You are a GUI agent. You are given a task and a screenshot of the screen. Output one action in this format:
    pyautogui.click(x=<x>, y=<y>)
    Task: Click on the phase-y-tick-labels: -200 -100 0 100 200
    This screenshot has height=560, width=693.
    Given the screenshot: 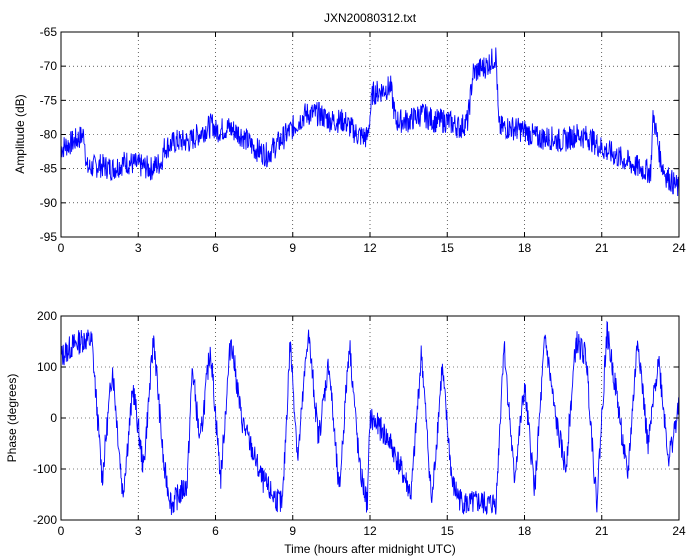 What is the action you would take?
    pyautogui.click(x=45, y=418)
    